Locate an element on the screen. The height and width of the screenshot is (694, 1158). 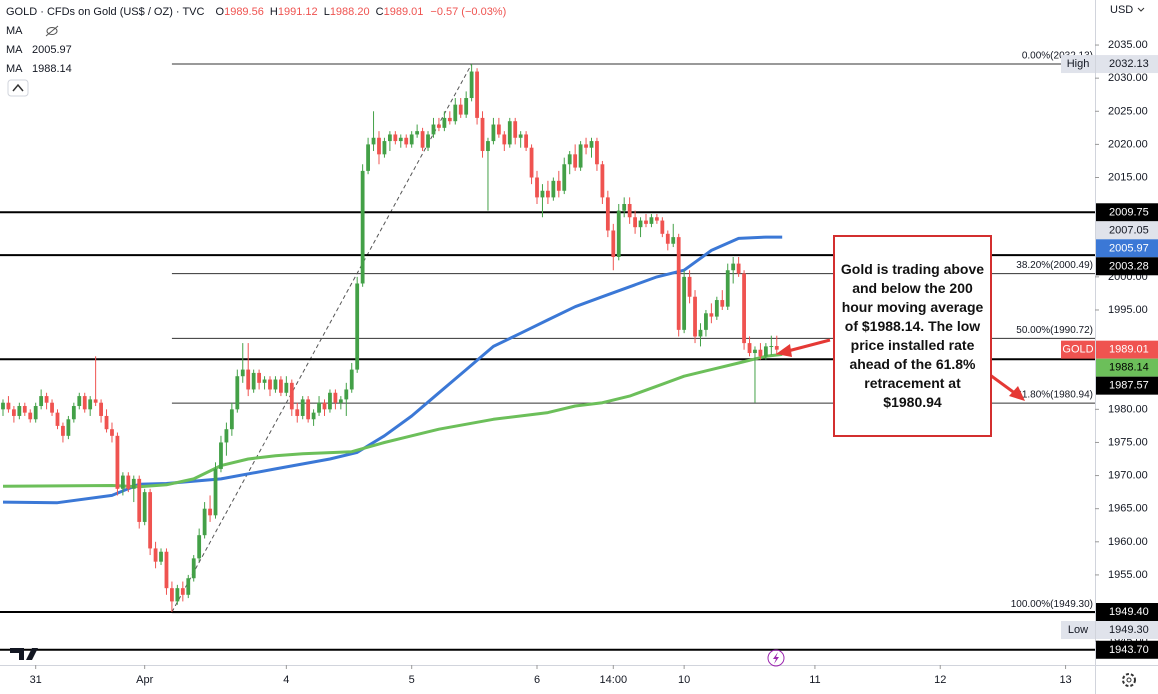
price-label: 2032.13 High is located at coordinates (1109, 64).